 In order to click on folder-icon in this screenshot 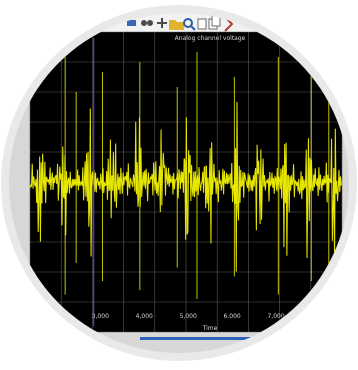, I will do `click(176, 25)`.